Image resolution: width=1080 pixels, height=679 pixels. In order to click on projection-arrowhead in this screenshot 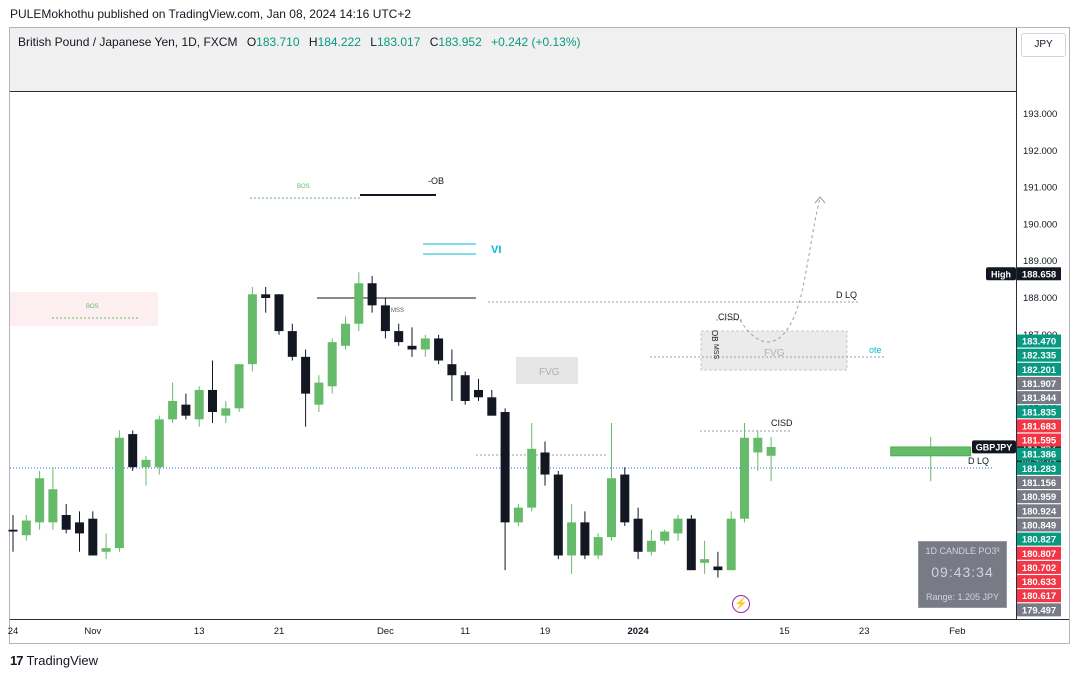, I will do `click(820, 200)`.